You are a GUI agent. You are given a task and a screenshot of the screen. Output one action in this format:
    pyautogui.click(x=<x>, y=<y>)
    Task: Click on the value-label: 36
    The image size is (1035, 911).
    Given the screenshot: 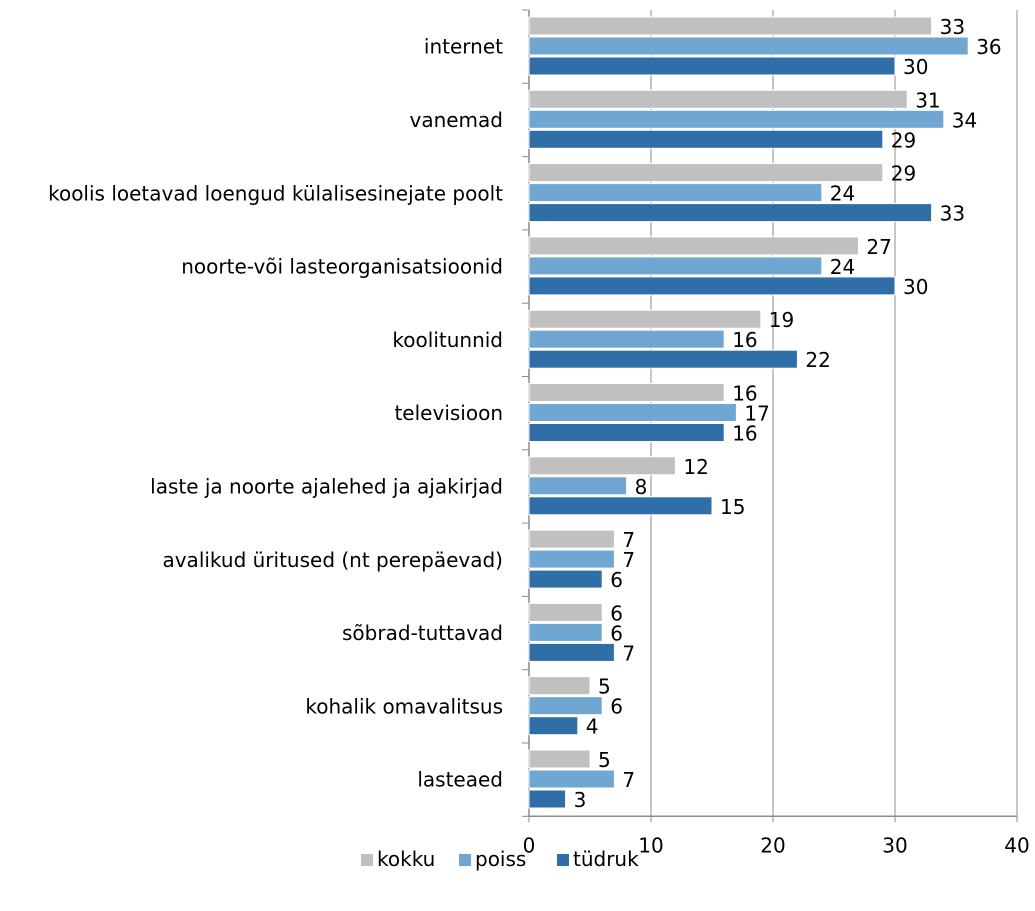 What is the action you would take?
    pyautogui.click(x=988, y=47)
    